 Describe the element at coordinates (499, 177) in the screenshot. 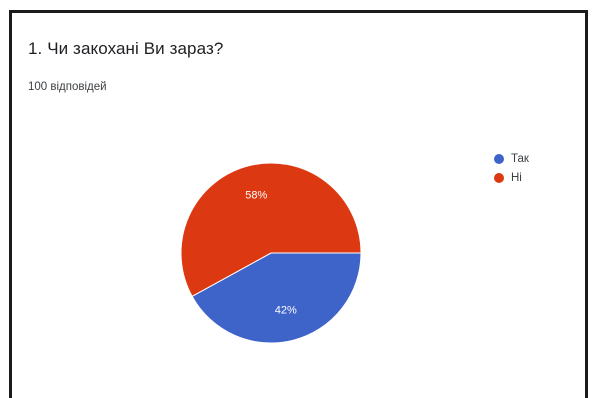

I see `legend-swatch-ni` at that location.